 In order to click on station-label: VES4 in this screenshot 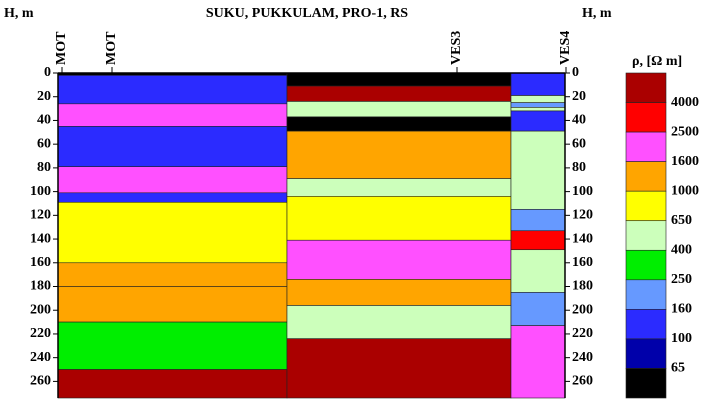, I will do `click(565, 48)`.